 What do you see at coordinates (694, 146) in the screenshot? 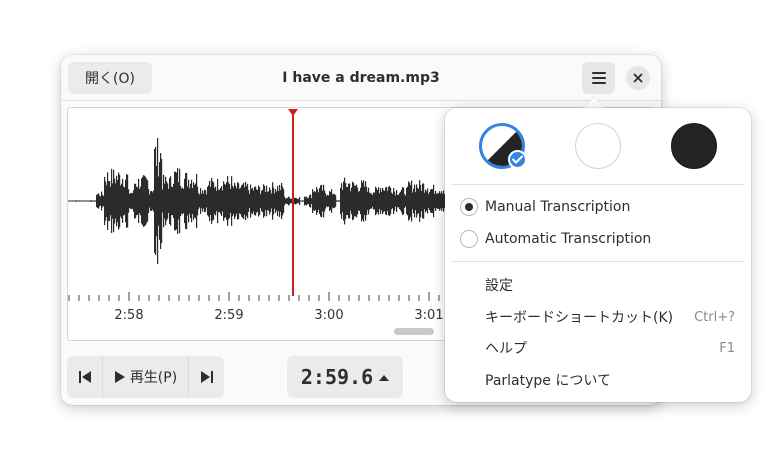
I see `dark-style-button` at bounding box center [694, 146].